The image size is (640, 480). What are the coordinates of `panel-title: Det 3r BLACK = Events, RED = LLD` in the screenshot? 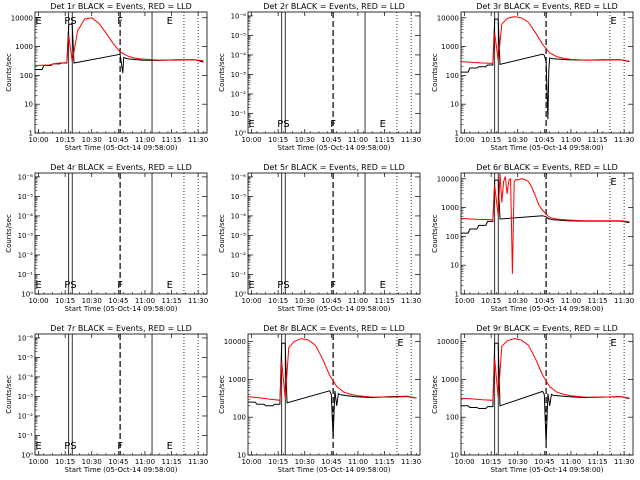 It's located at (547, 6).